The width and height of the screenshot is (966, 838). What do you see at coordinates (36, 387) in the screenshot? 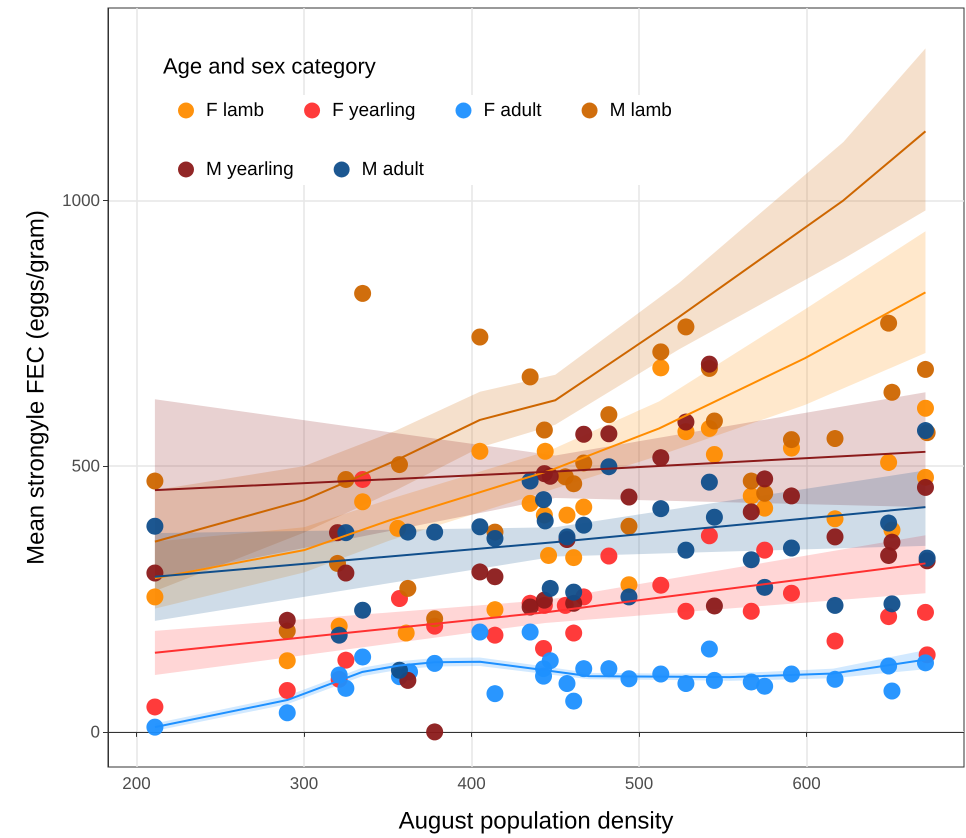
I see `y-axis-title: Mean strongyle FEC (eggs/gram)` at bounding box center [36, 387].